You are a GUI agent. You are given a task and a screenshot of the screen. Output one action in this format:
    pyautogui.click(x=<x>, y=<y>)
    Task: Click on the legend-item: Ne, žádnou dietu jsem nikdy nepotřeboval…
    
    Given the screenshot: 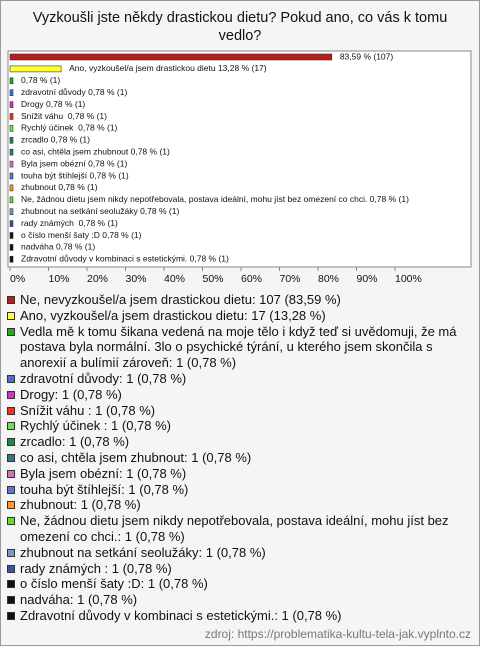 What is the action you would take?
    pyautogui.click(x=240, y=529)
    